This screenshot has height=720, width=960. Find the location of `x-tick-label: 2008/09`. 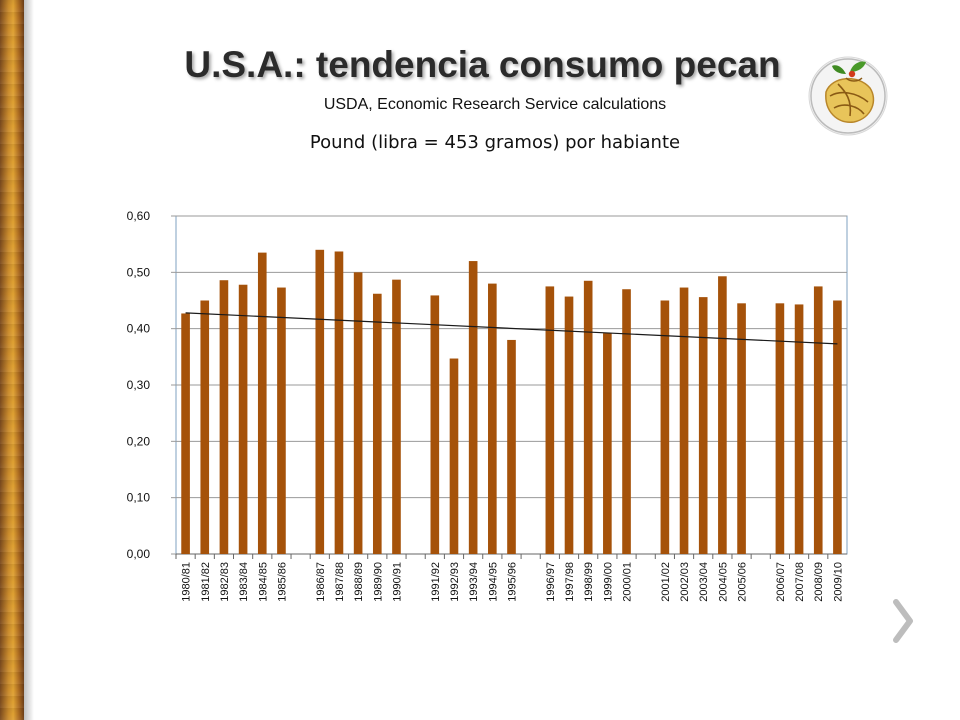

x-tick-label: 2008/09 is located at coordinates (819, 582).